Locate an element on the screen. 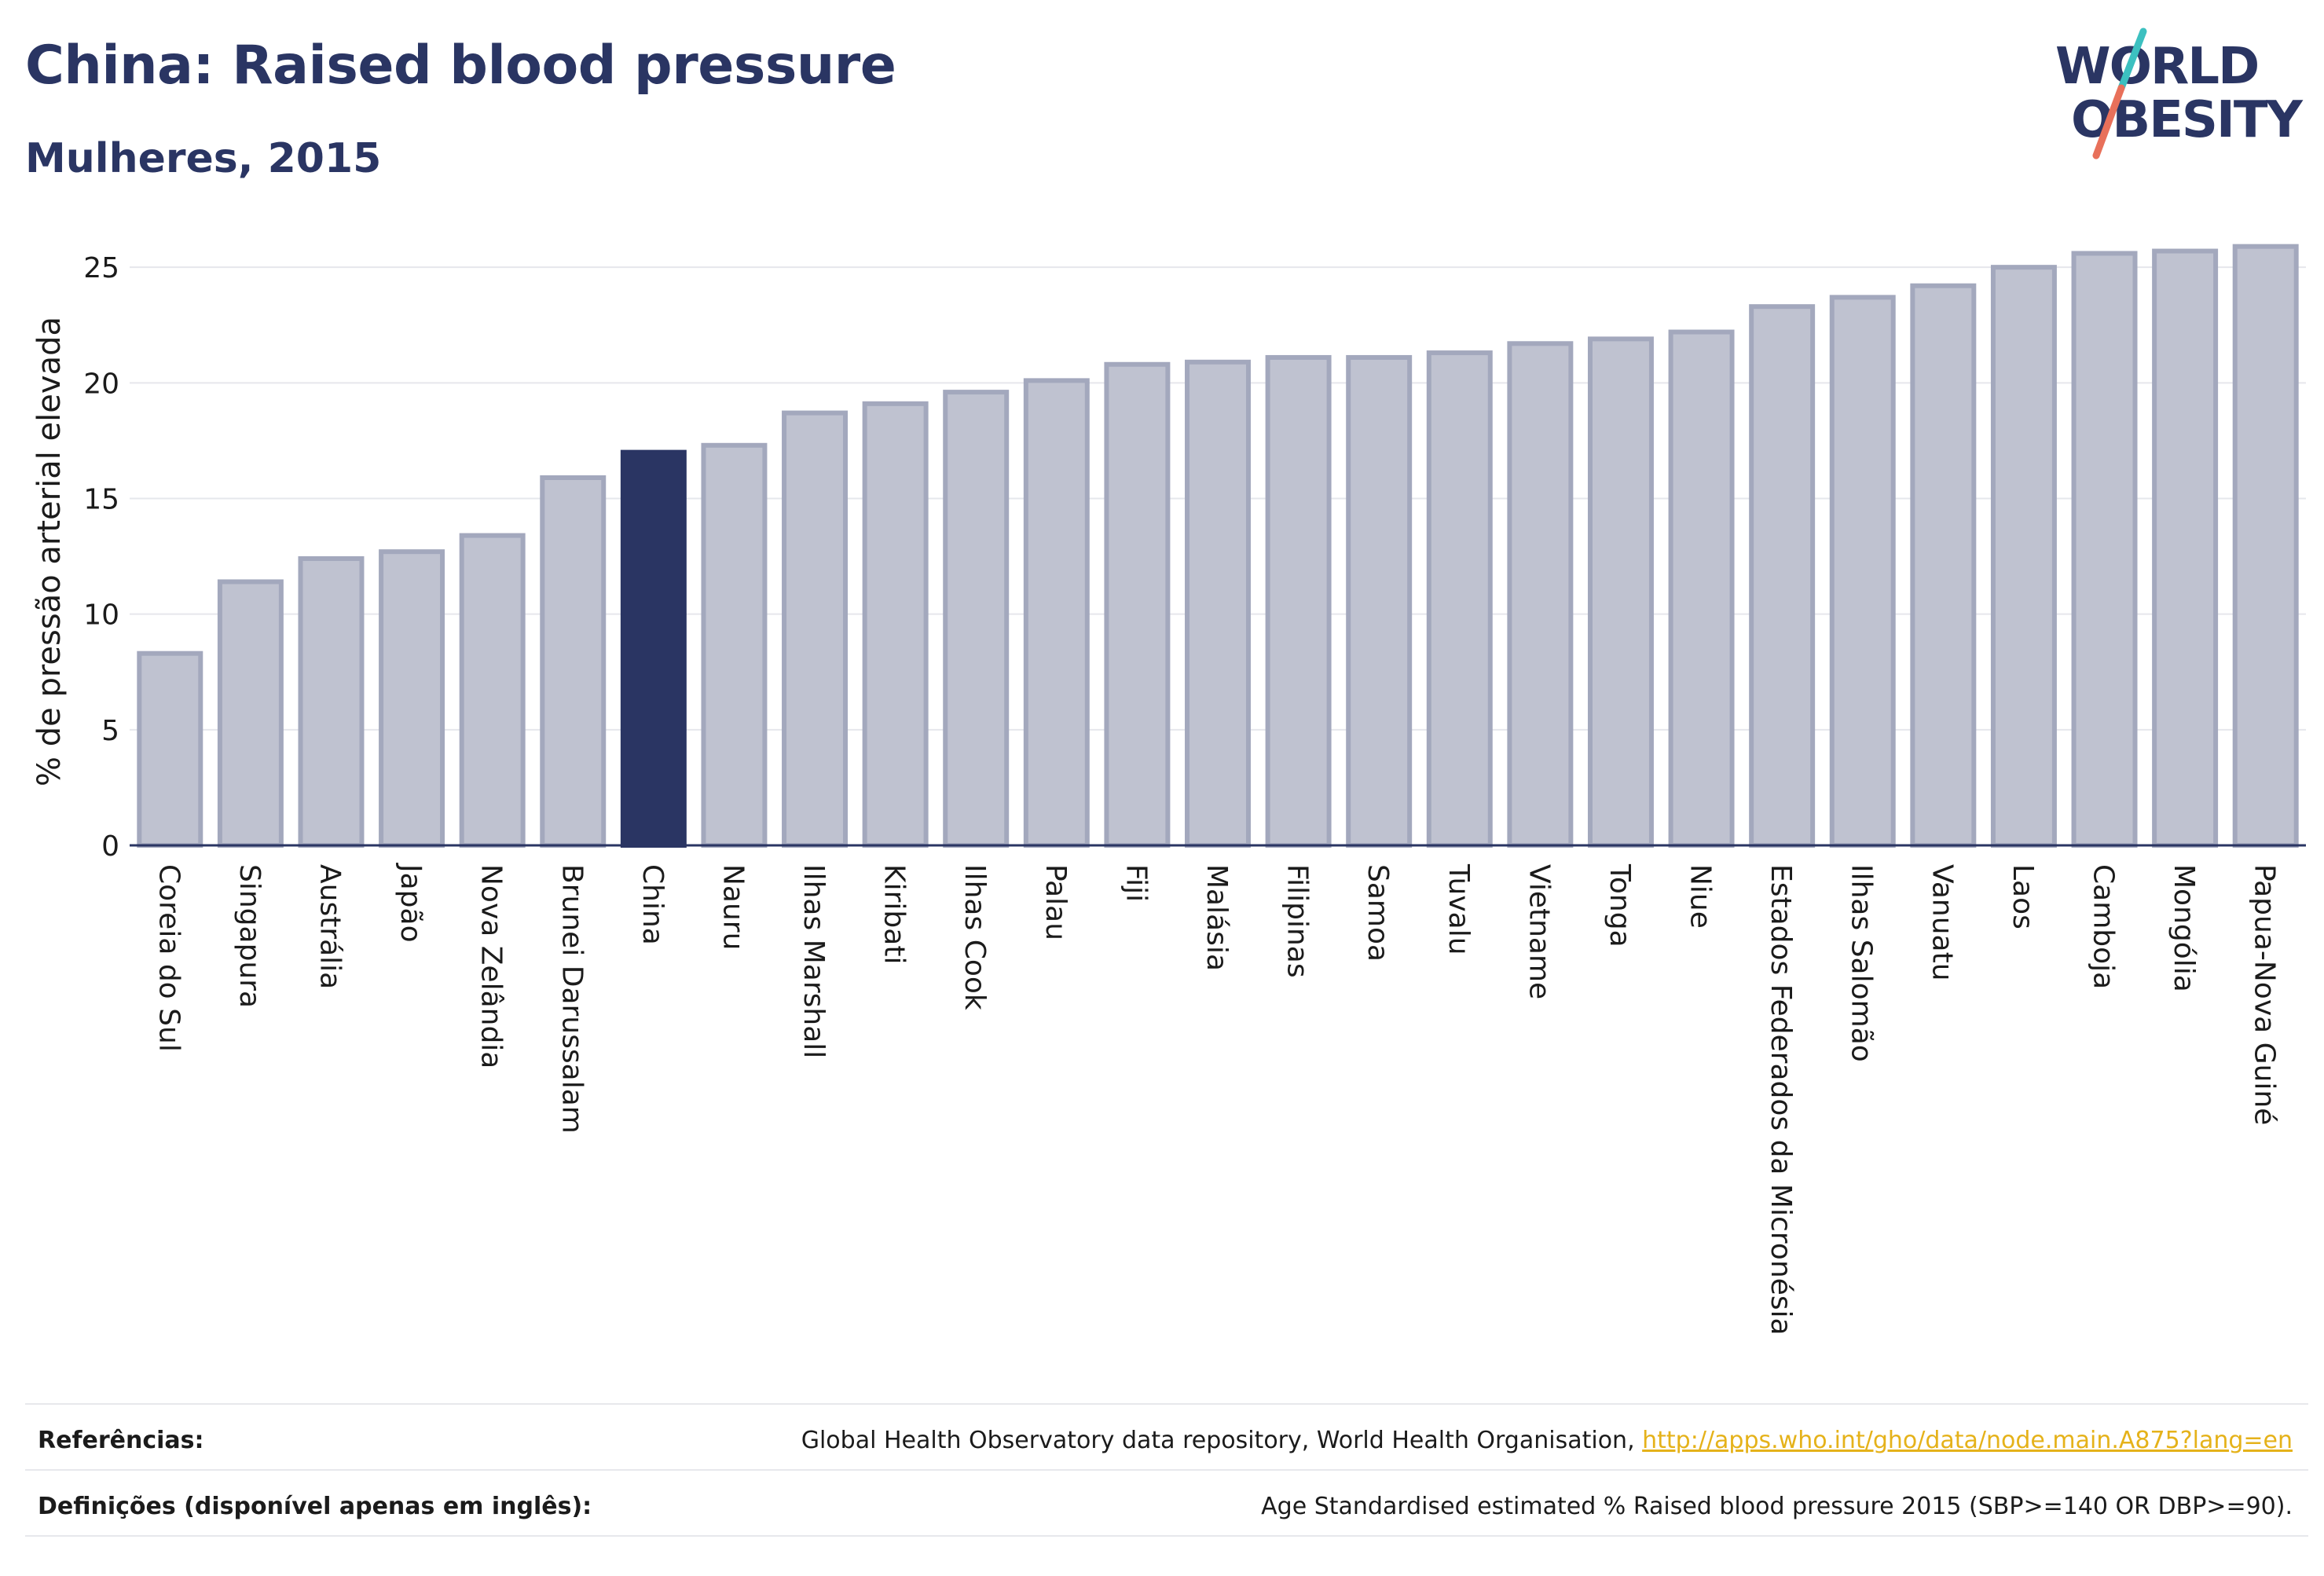  x-tick-label: Brunei Darussalam is located at coordinates (571, 999).